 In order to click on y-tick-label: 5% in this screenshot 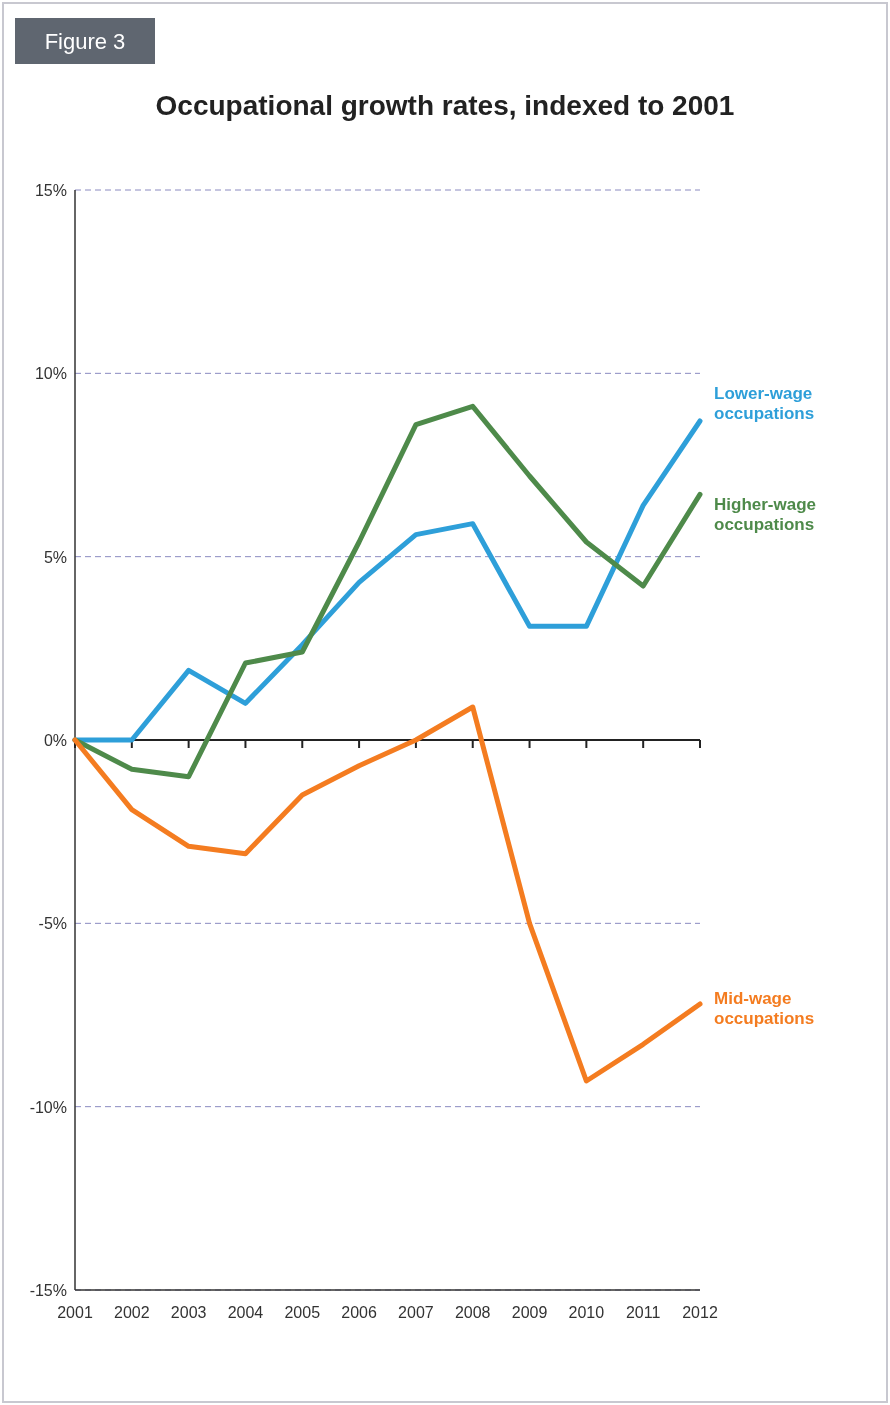, I will do `click(55, 557)`.